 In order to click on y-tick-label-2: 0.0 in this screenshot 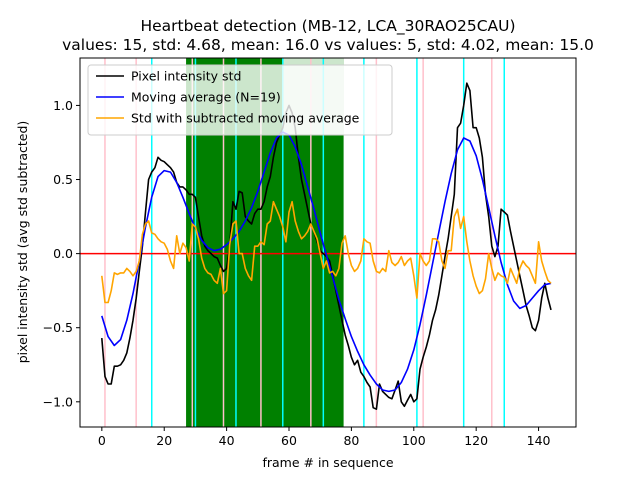, I will do `click(63, 253)`.